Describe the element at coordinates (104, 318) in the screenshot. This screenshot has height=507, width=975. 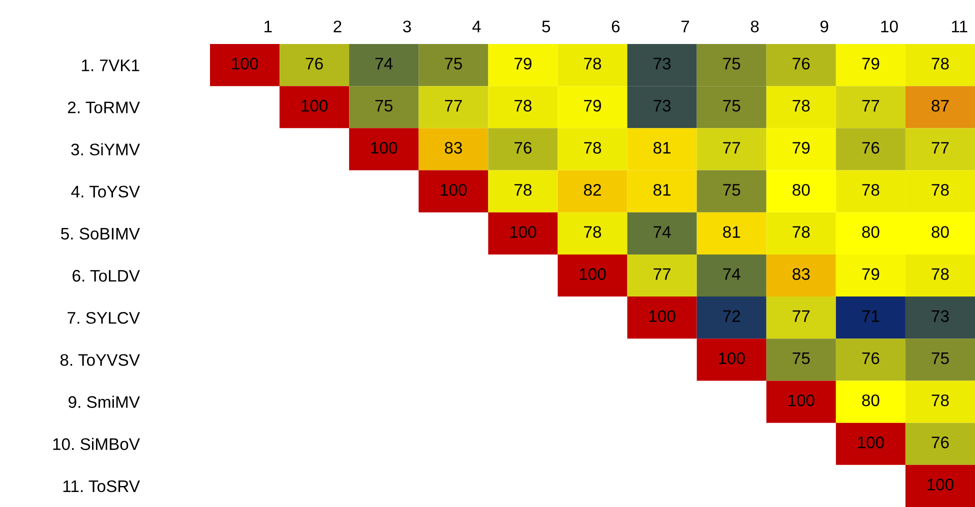
I see `y-tick-label: 7. SYLCV` at that location.